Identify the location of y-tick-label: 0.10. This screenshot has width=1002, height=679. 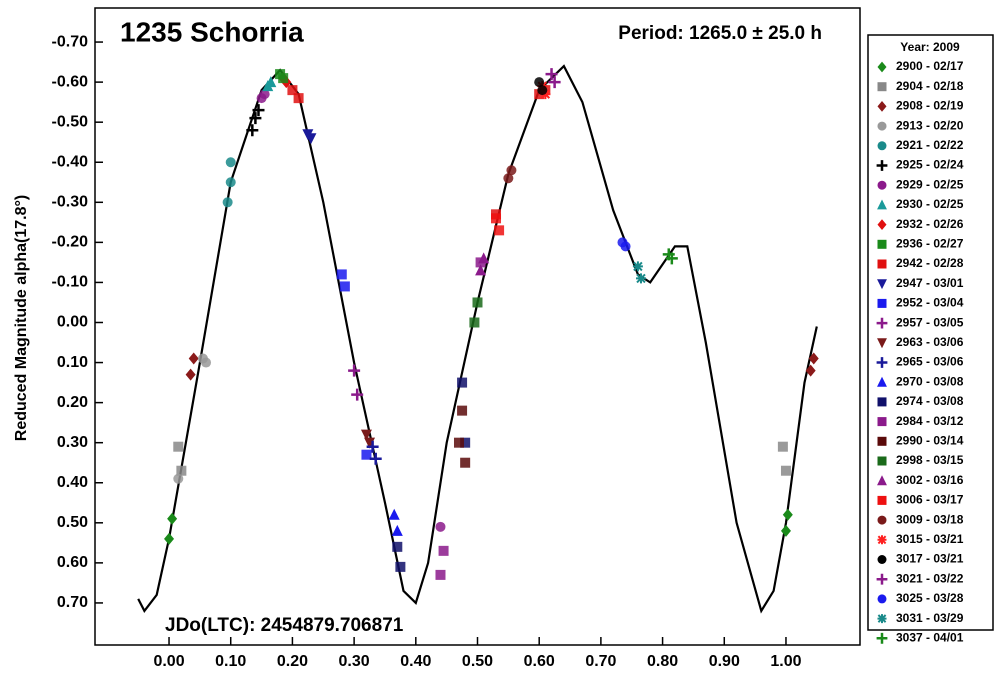
(72, 362).